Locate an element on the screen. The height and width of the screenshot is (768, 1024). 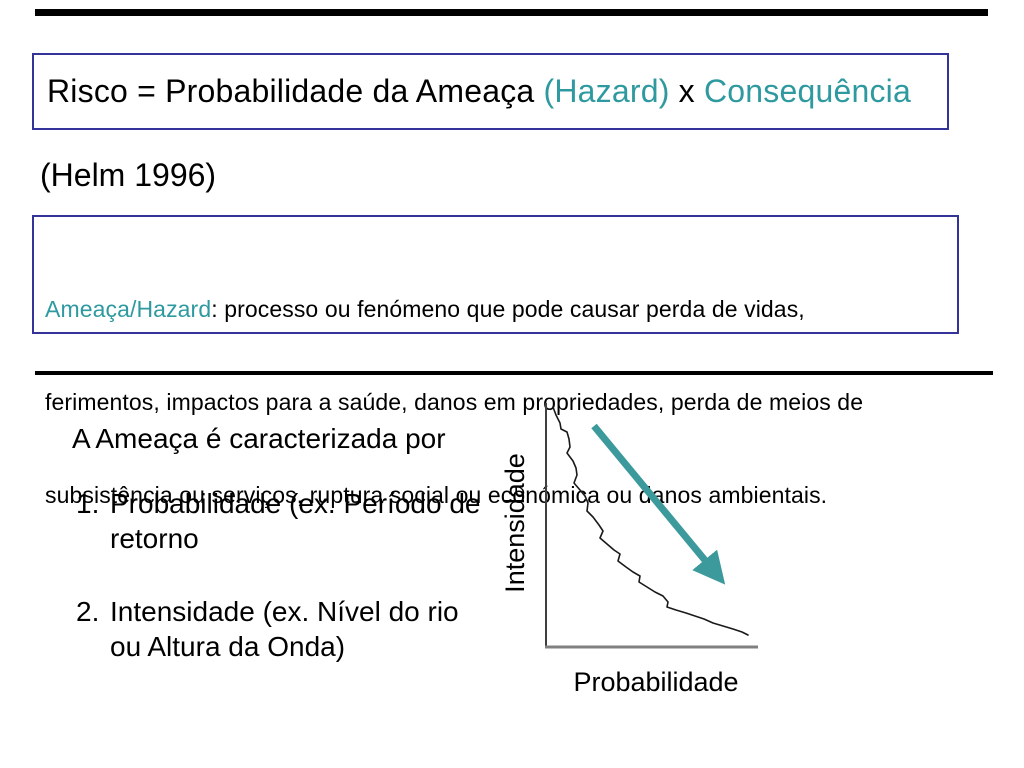
list-item-1: 1. Probabilidade (ex. Período de retorno is located at coordinates (278, 521).